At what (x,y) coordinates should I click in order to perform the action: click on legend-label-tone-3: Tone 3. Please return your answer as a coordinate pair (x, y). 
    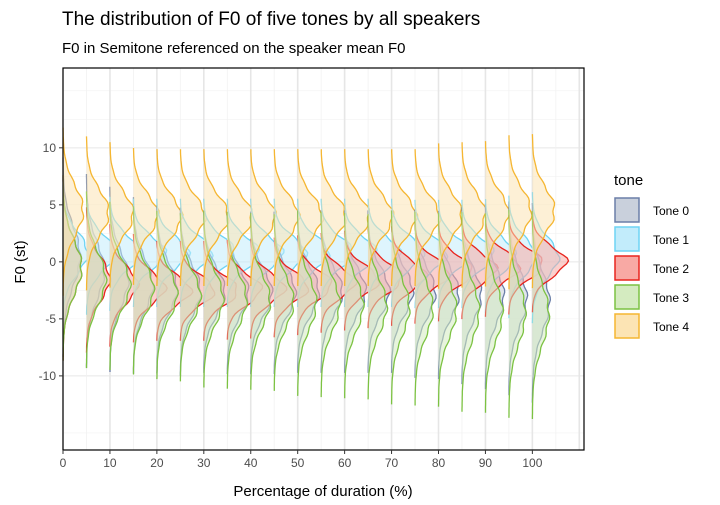
    Looking at the image, I should click on (671, 298).